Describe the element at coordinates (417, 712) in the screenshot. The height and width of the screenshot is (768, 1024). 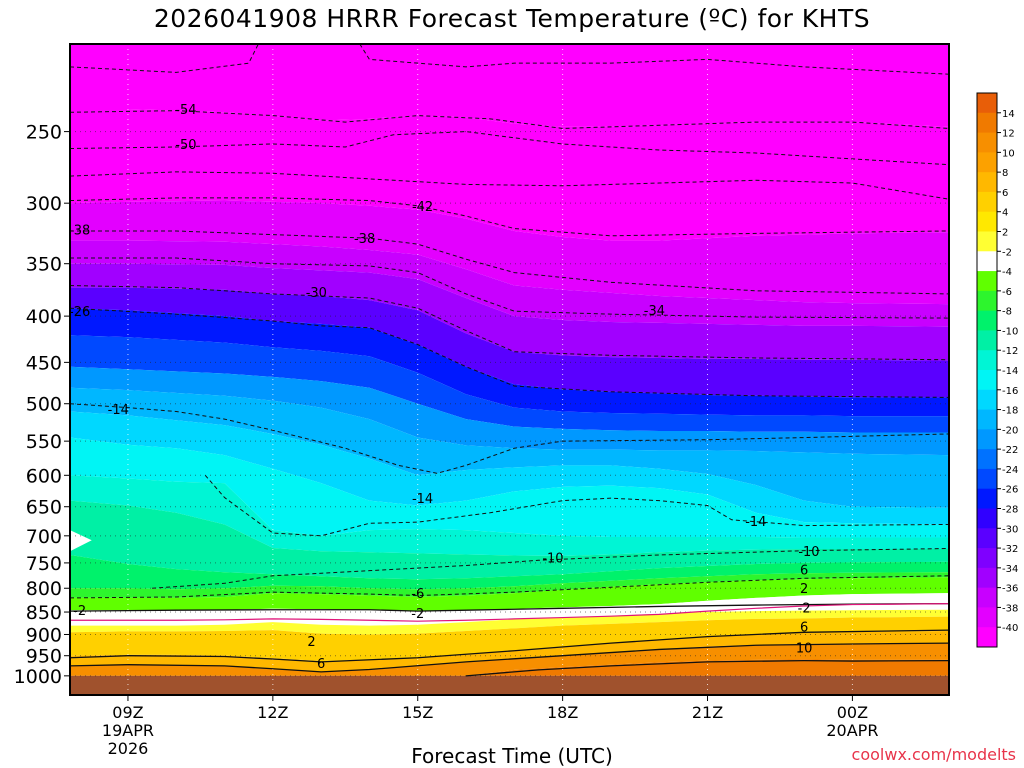
I see `x-tick-label: 15Z` at that location.